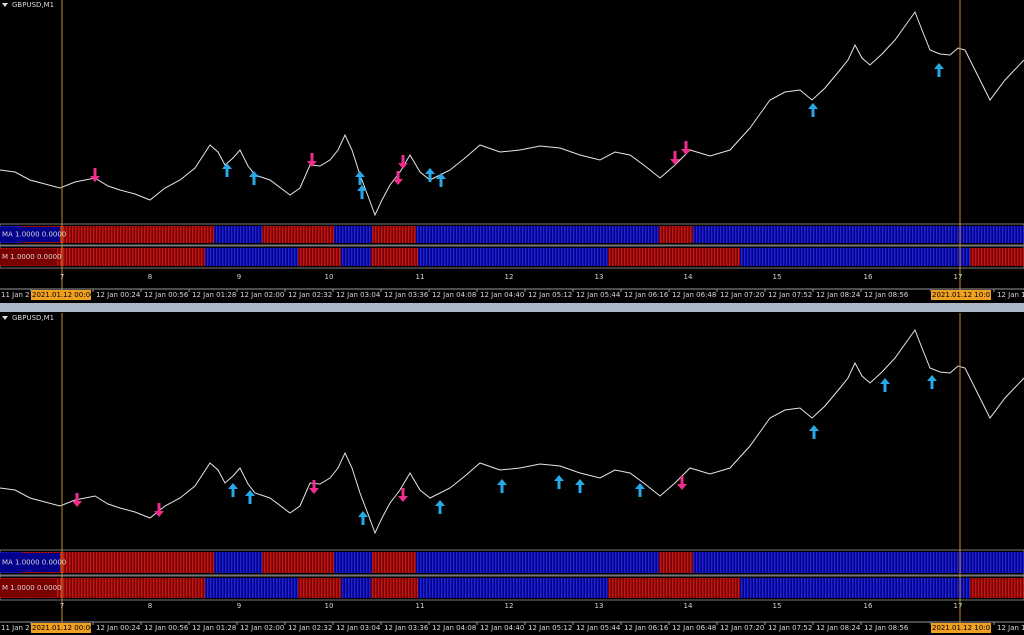 Image resolution: width=1024 pixels, height=635 pixels. I want to click on day-label: 8, so click(150, 277).